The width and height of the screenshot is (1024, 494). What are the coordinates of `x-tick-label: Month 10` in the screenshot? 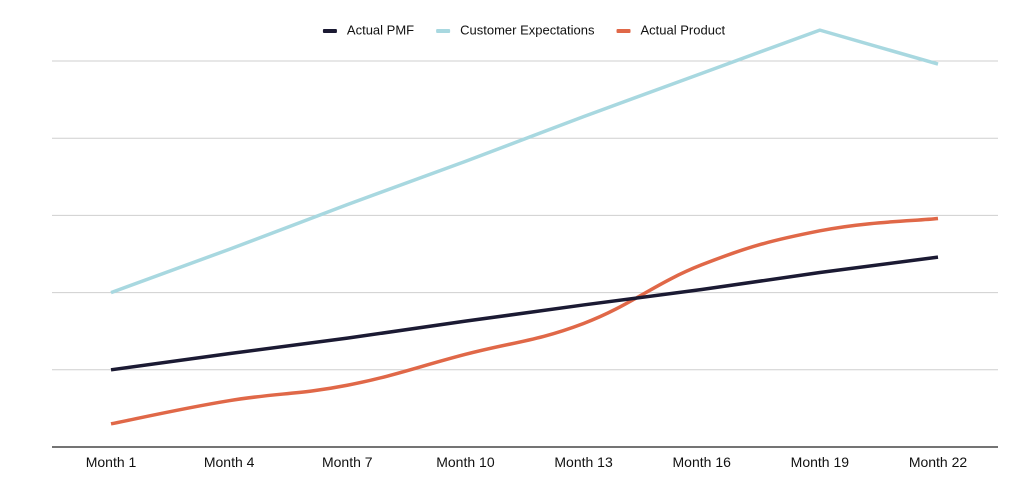 It's located at (465, 462).